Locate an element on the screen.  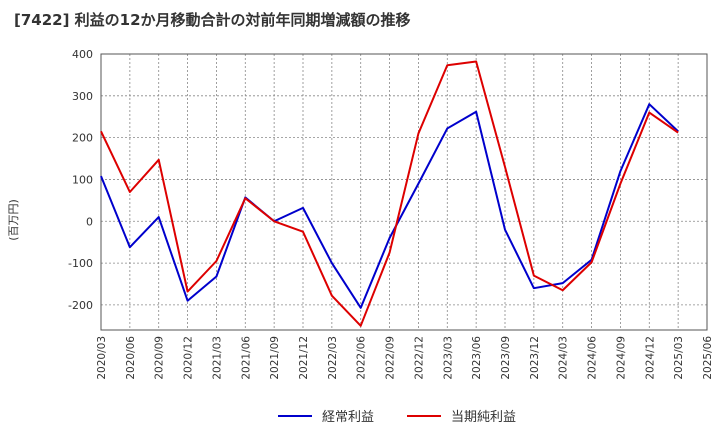
legend: 経常利益 当期純利益 is located at coordinates (397, 417).